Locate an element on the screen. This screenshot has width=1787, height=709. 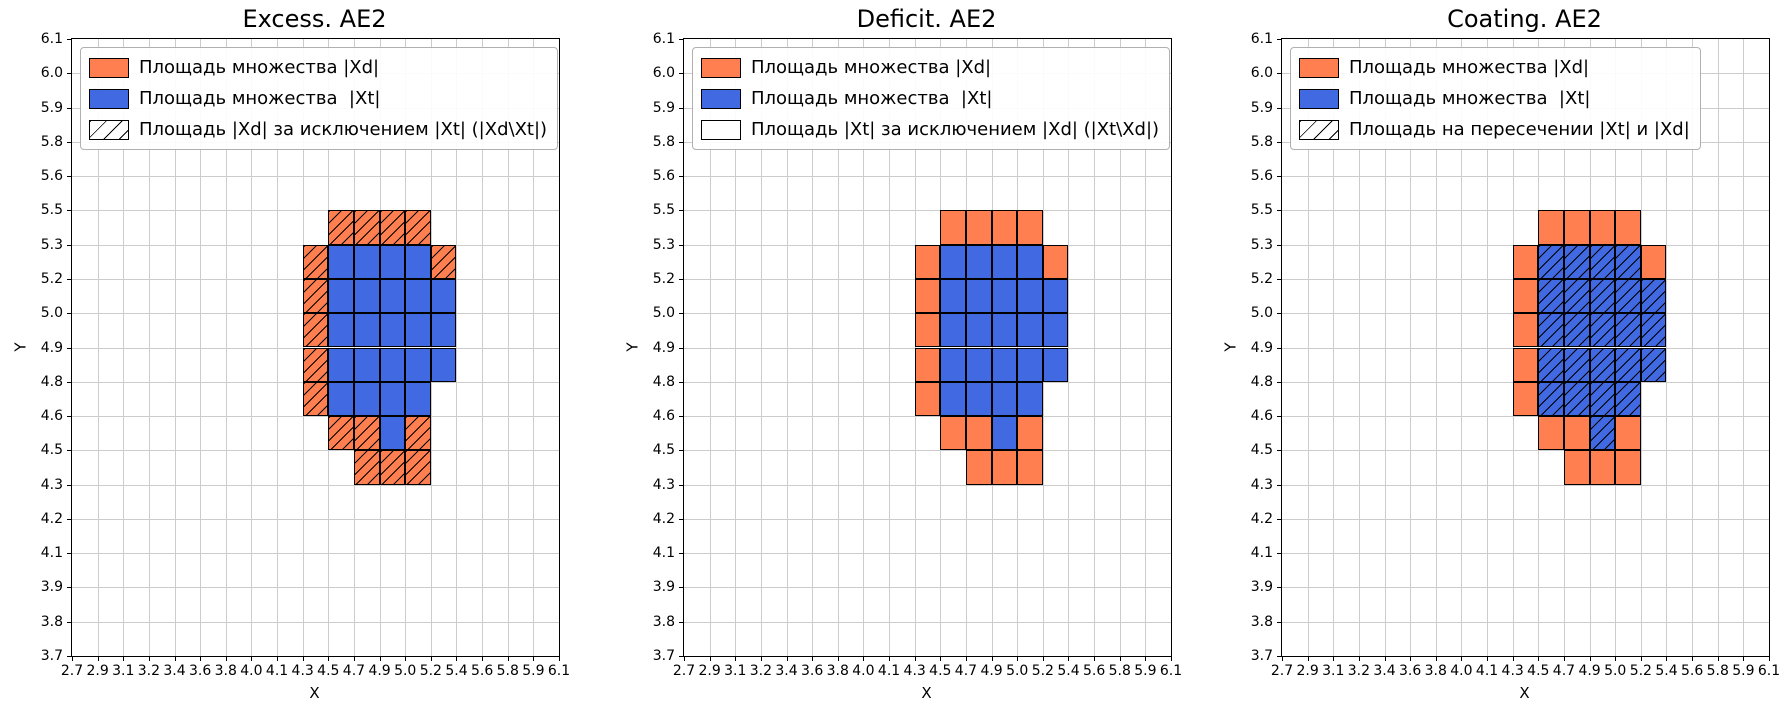
x-tick-label: 5.4 is located at coordinates (1068, 671).